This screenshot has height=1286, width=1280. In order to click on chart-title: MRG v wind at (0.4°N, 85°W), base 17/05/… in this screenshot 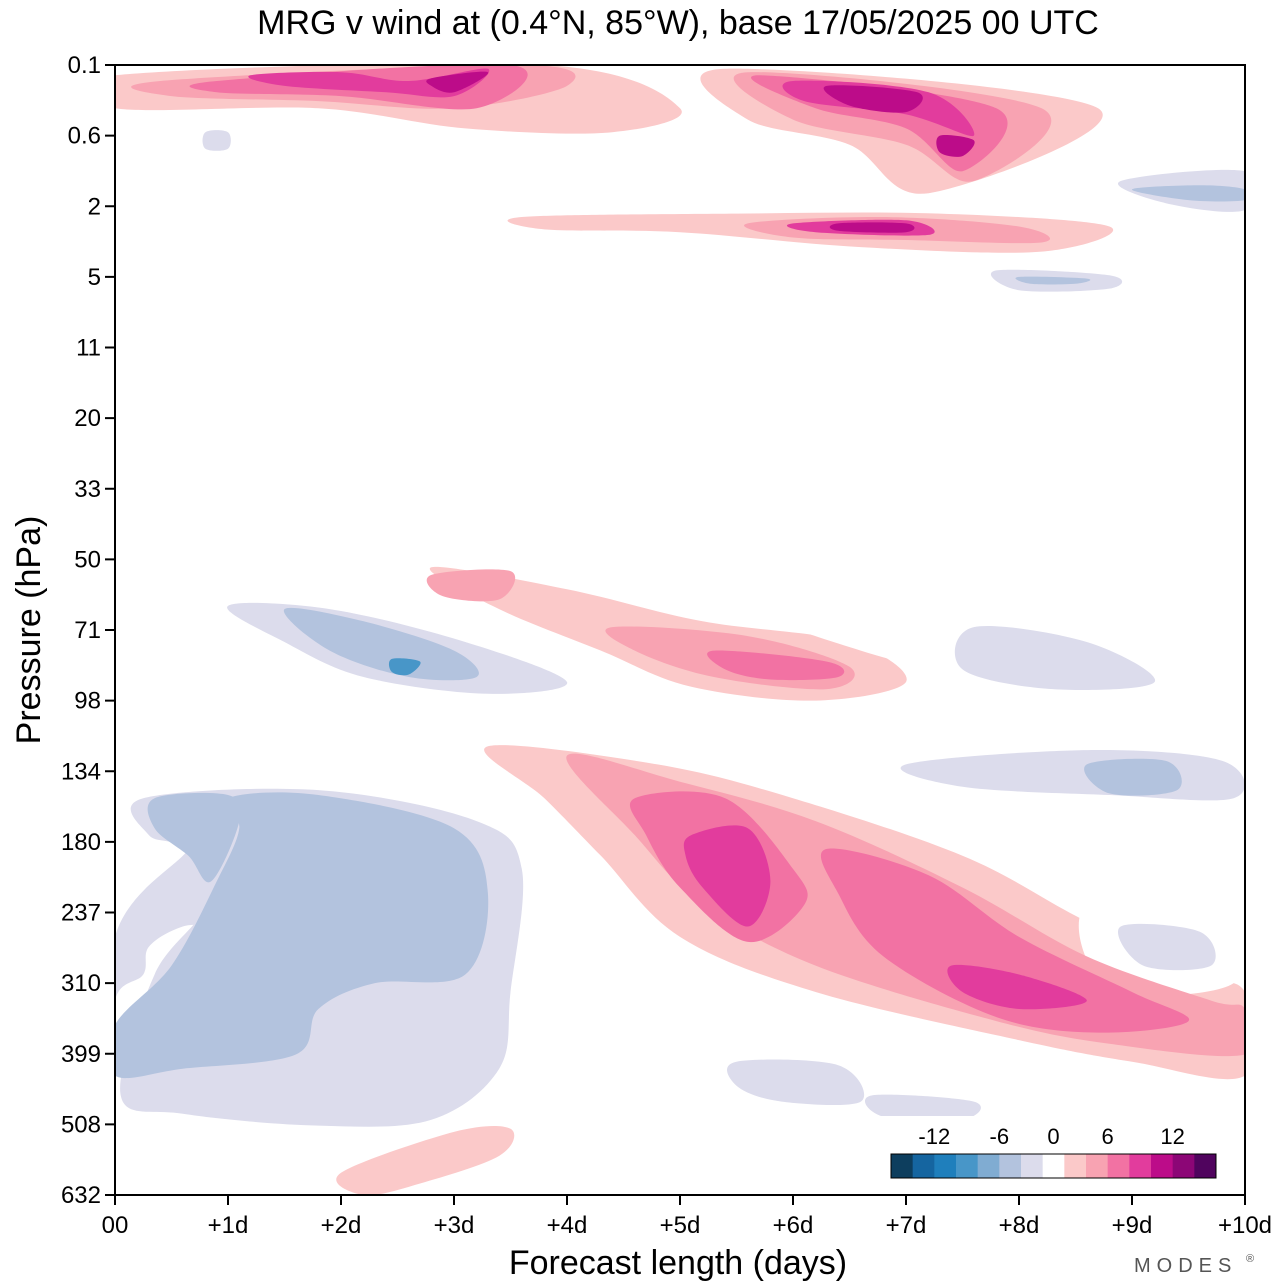, I will do `click(678, 23)`.